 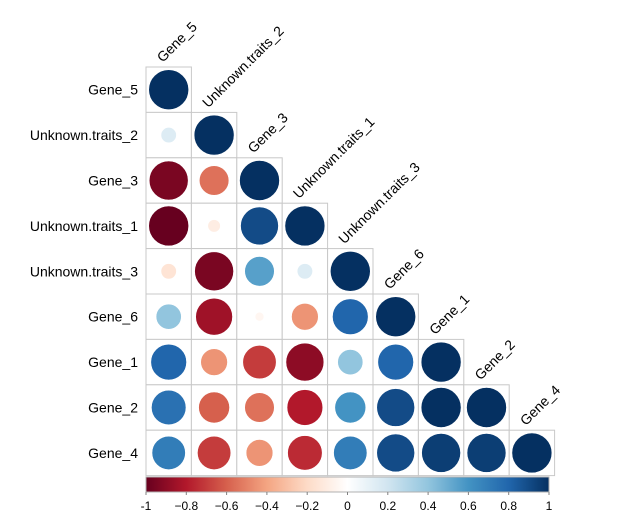 I want to click on colorbar-tick-label: 0, so click(x=347, y=506).